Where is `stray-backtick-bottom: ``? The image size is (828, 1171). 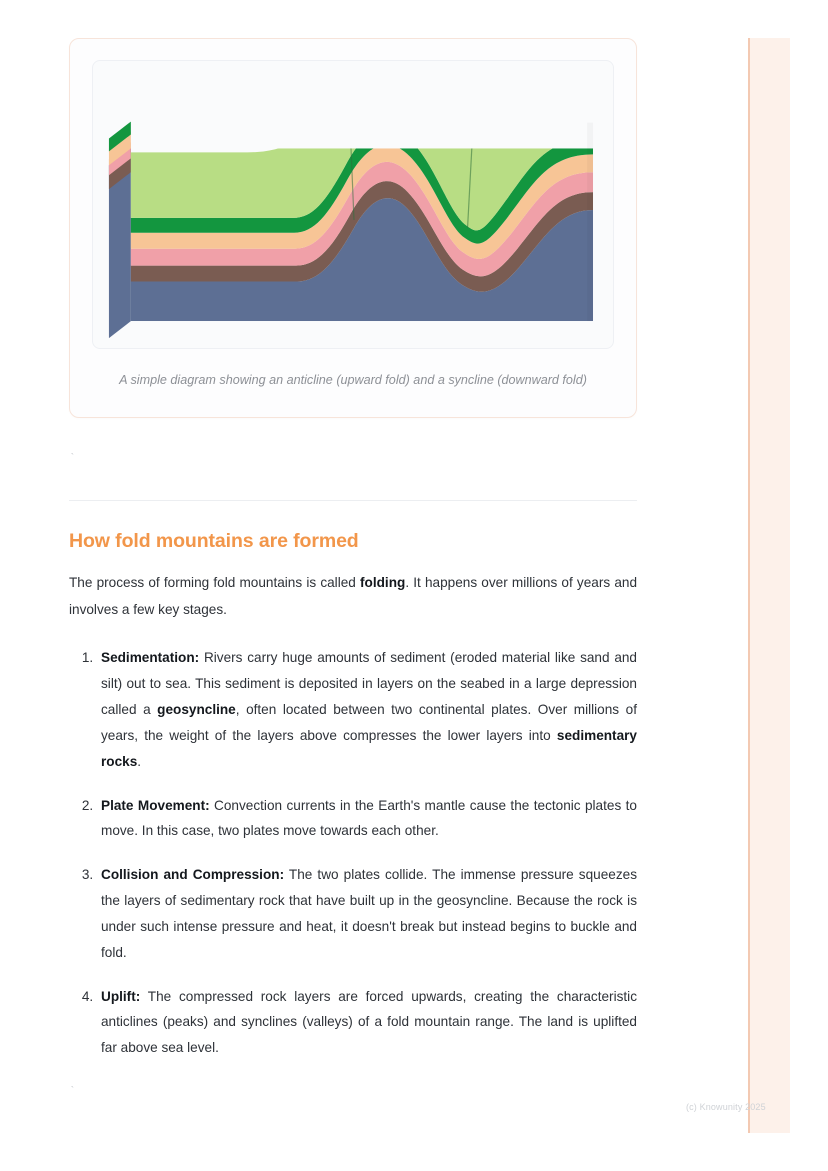 stray-backtick-bottom: ` is located at coordinates (72, 1092).